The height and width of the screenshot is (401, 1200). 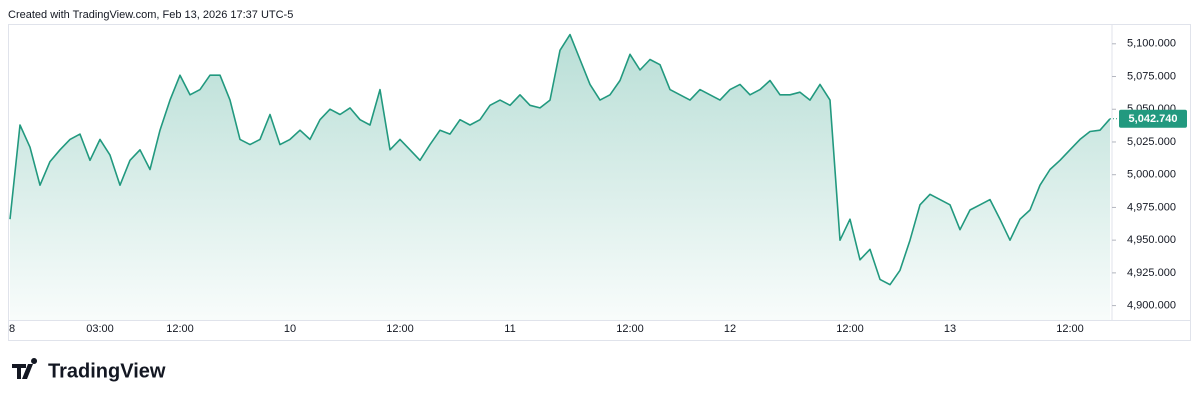 What do you see at coordinates (1151, 142) in the screenshot?
I see `y-tick-label: 5,025.000` at bounding box center [1151, 142].